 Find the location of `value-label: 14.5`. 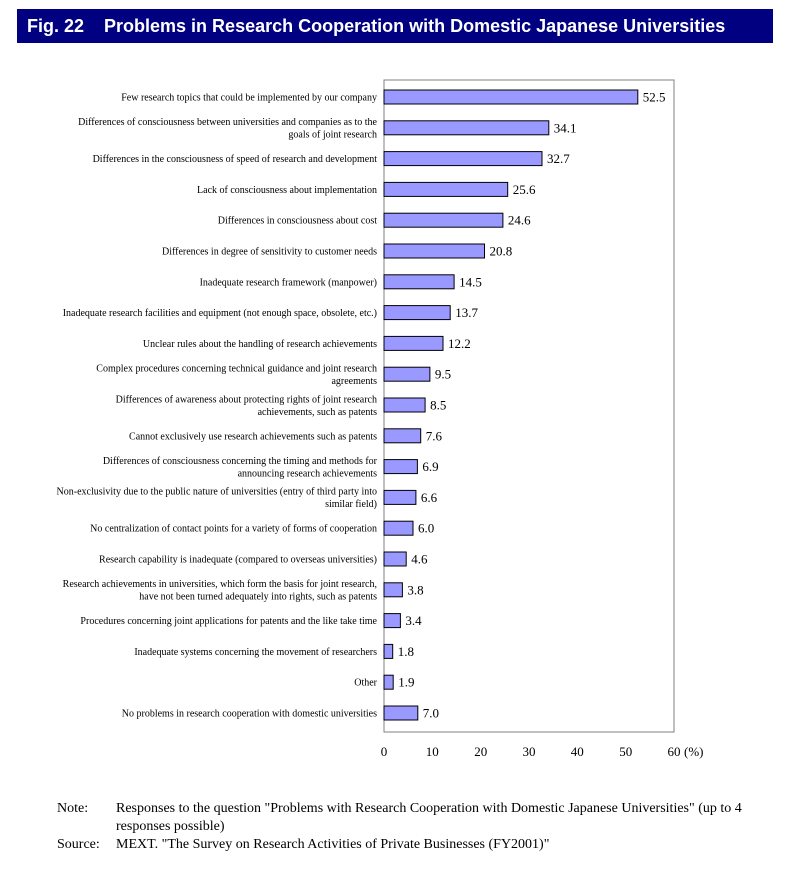

value-label: 14.5 is located at coordinates (470, 281).